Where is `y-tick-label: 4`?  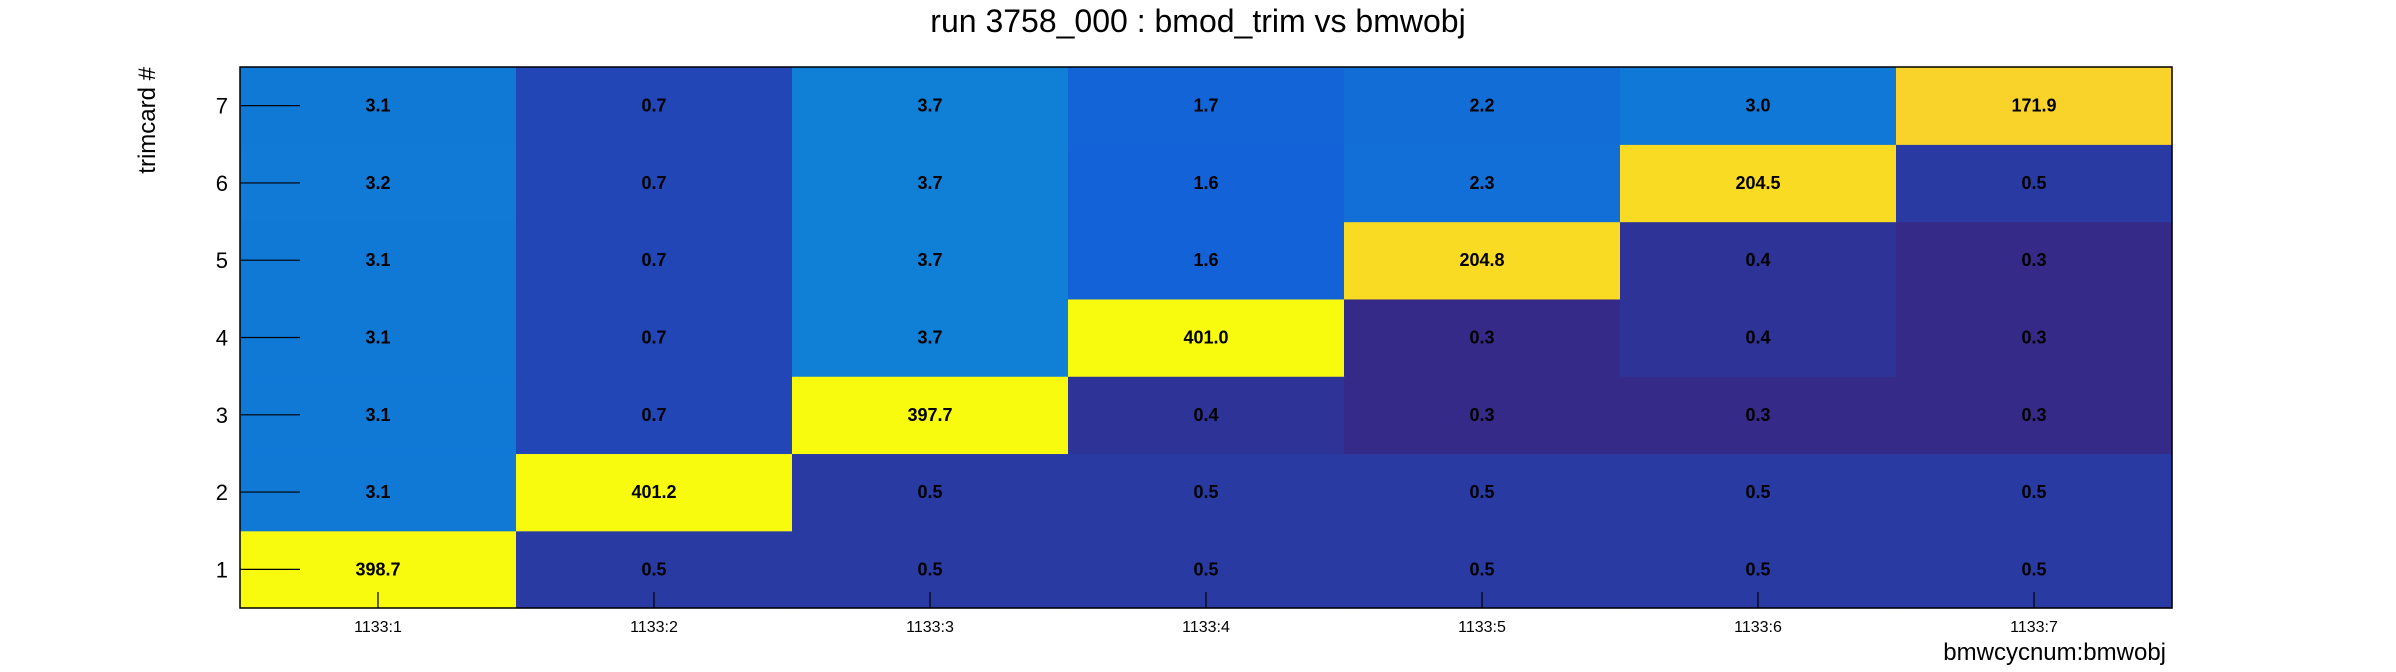 y-tick-label: 4 is located at coordinates (222, 338).